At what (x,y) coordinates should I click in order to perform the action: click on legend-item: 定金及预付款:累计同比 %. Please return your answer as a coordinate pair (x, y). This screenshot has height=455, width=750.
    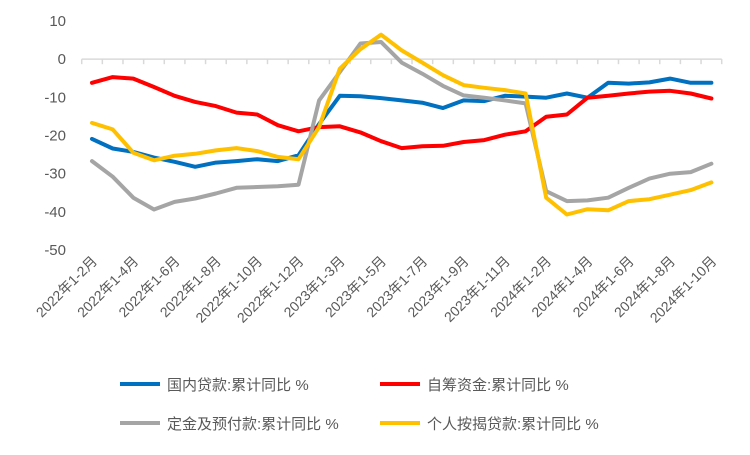
    Looking at the image, I should click on (229, 424).